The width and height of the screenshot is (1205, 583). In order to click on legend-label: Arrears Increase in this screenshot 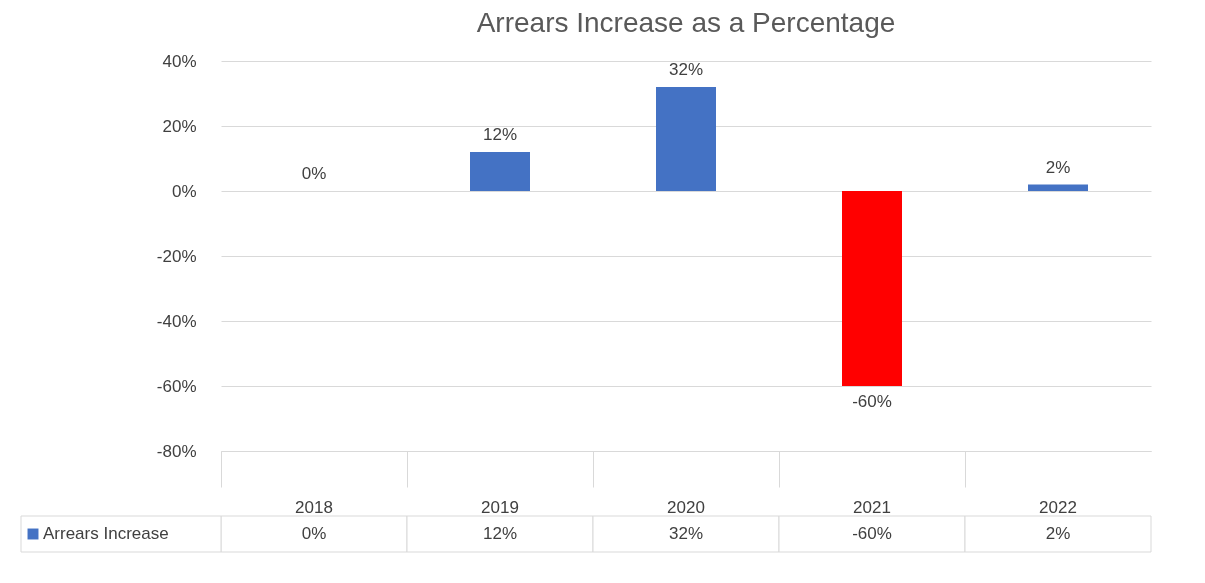, I will do `click(106, 533)`.